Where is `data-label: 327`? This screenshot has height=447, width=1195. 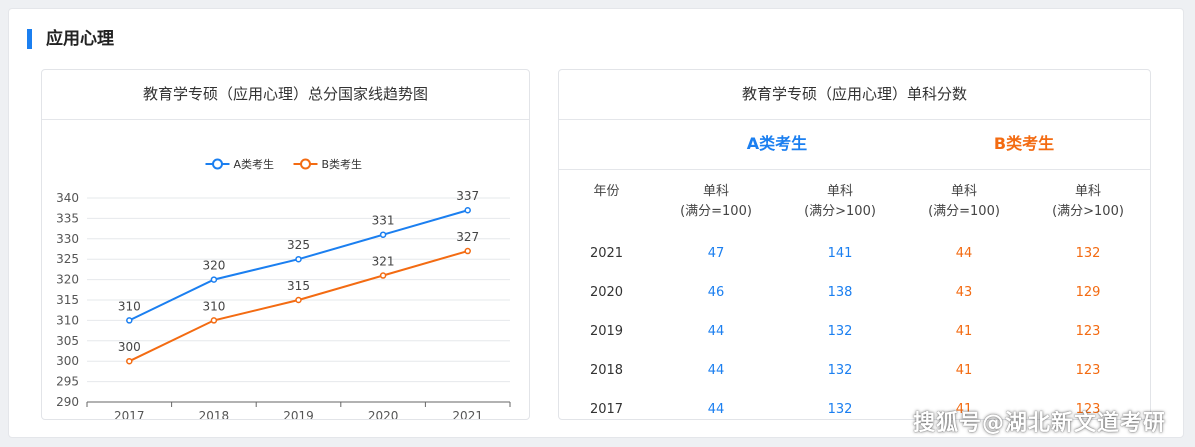 data-label: 327 is located at coordinates (467, 237).